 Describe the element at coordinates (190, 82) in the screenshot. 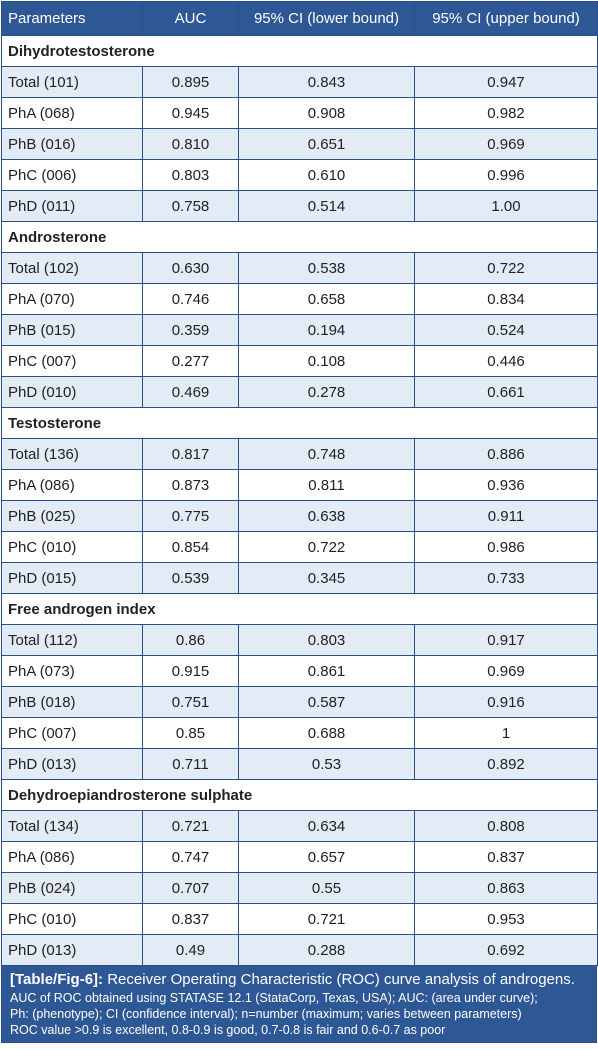

I see `cell-auc: 0.895` at that location.